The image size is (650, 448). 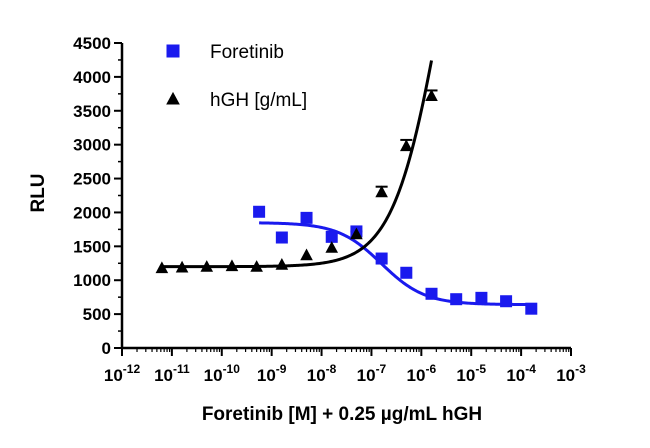 What do you see at coordinates (92, 246) in the screenshot?
I see `y-tick-label: 1500` at bounding box center [92, 246].